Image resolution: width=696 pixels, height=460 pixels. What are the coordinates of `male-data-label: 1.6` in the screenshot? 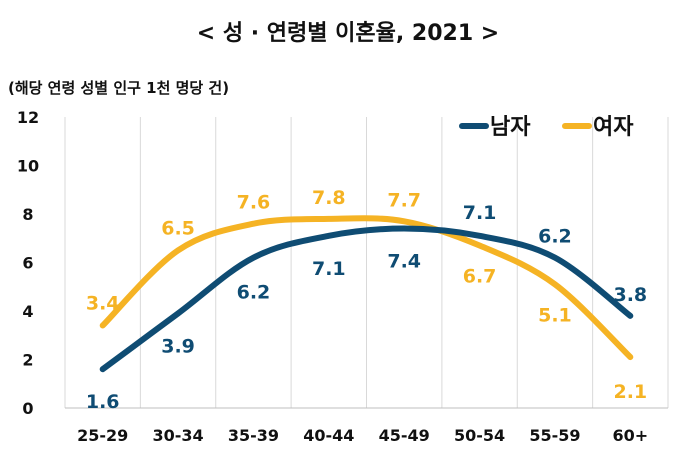 It's located at (103, 402).